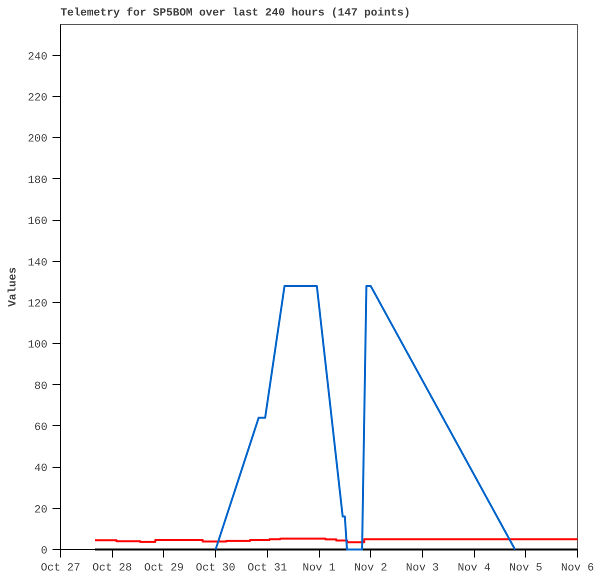 The width and height of the screenshot is (615, 579). Describe the element at coordinates (41, 386) in the screenshot. I see `y-tick-label: 80` at that location.